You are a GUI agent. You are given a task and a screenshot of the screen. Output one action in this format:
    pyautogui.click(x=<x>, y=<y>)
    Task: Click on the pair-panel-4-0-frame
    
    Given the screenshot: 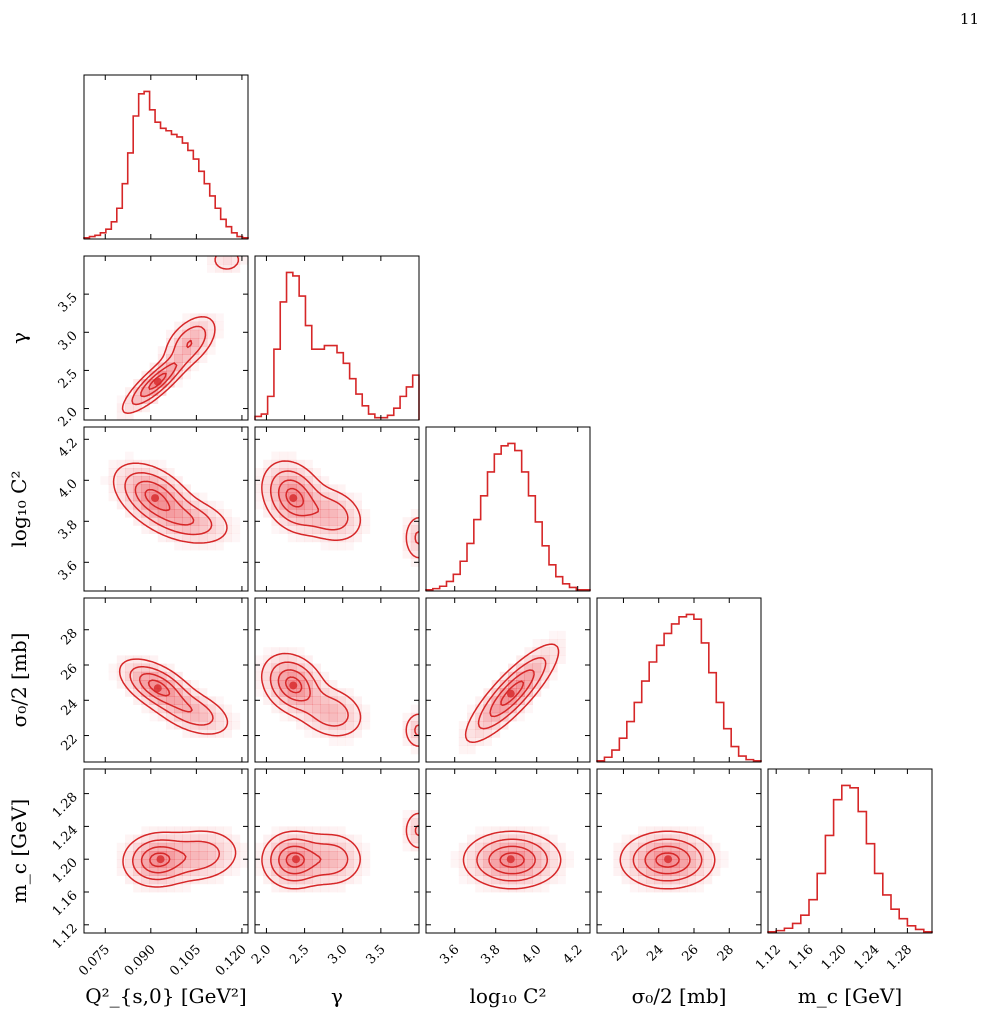 What is the action you would take?
    pyautogui.click(x=166, y=851)
    